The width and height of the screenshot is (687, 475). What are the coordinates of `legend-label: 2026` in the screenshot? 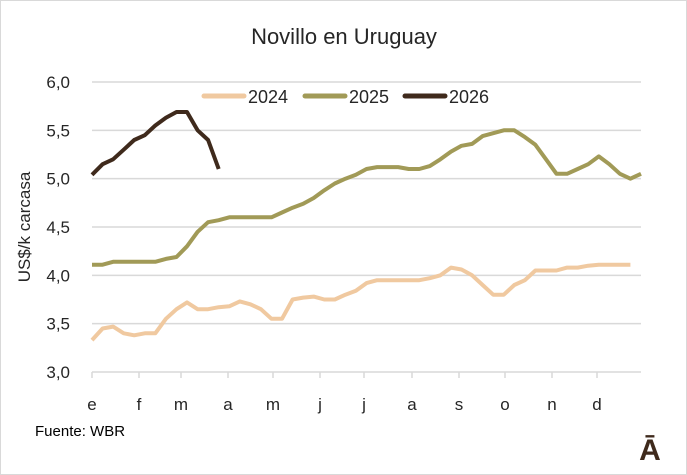 It's located at (469, 97).